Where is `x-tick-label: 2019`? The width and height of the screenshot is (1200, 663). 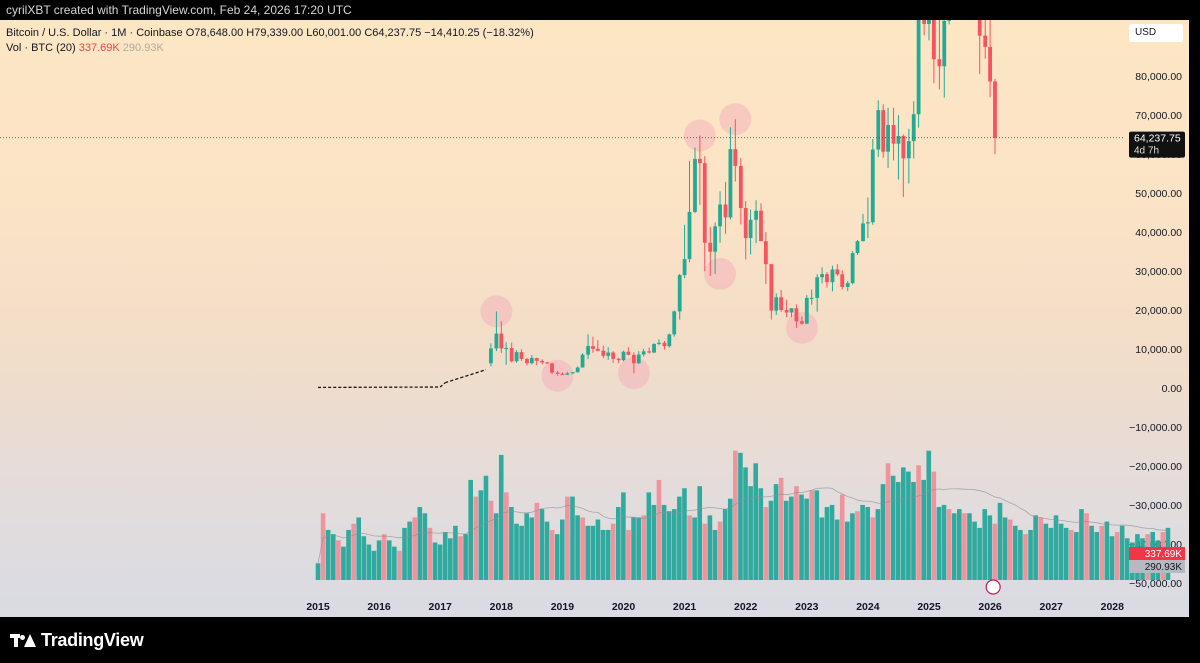 x-tick-label: 2019 is located at coordinates (563, 607).